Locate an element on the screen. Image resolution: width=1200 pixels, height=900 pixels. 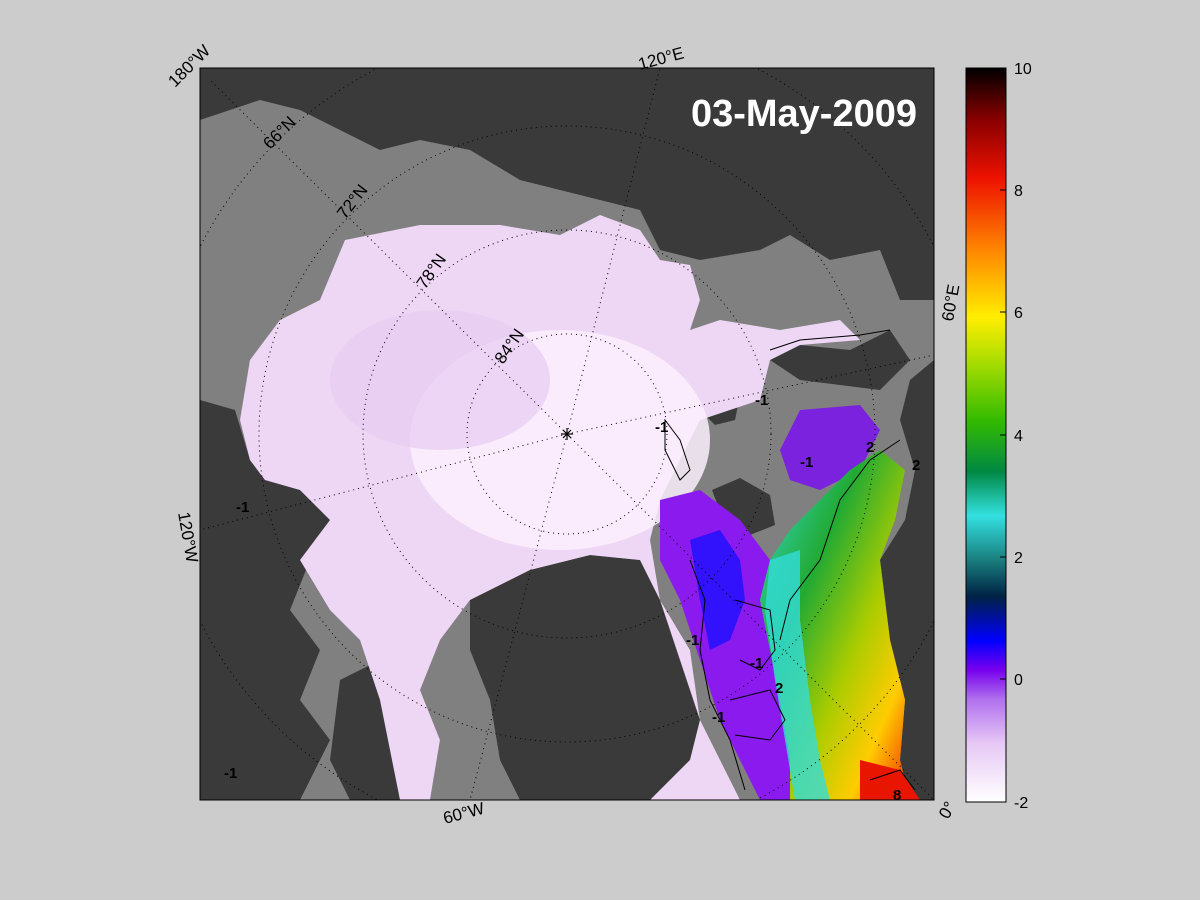
colorbar-tick-label: -2 is located at coordinates (1021, 803).